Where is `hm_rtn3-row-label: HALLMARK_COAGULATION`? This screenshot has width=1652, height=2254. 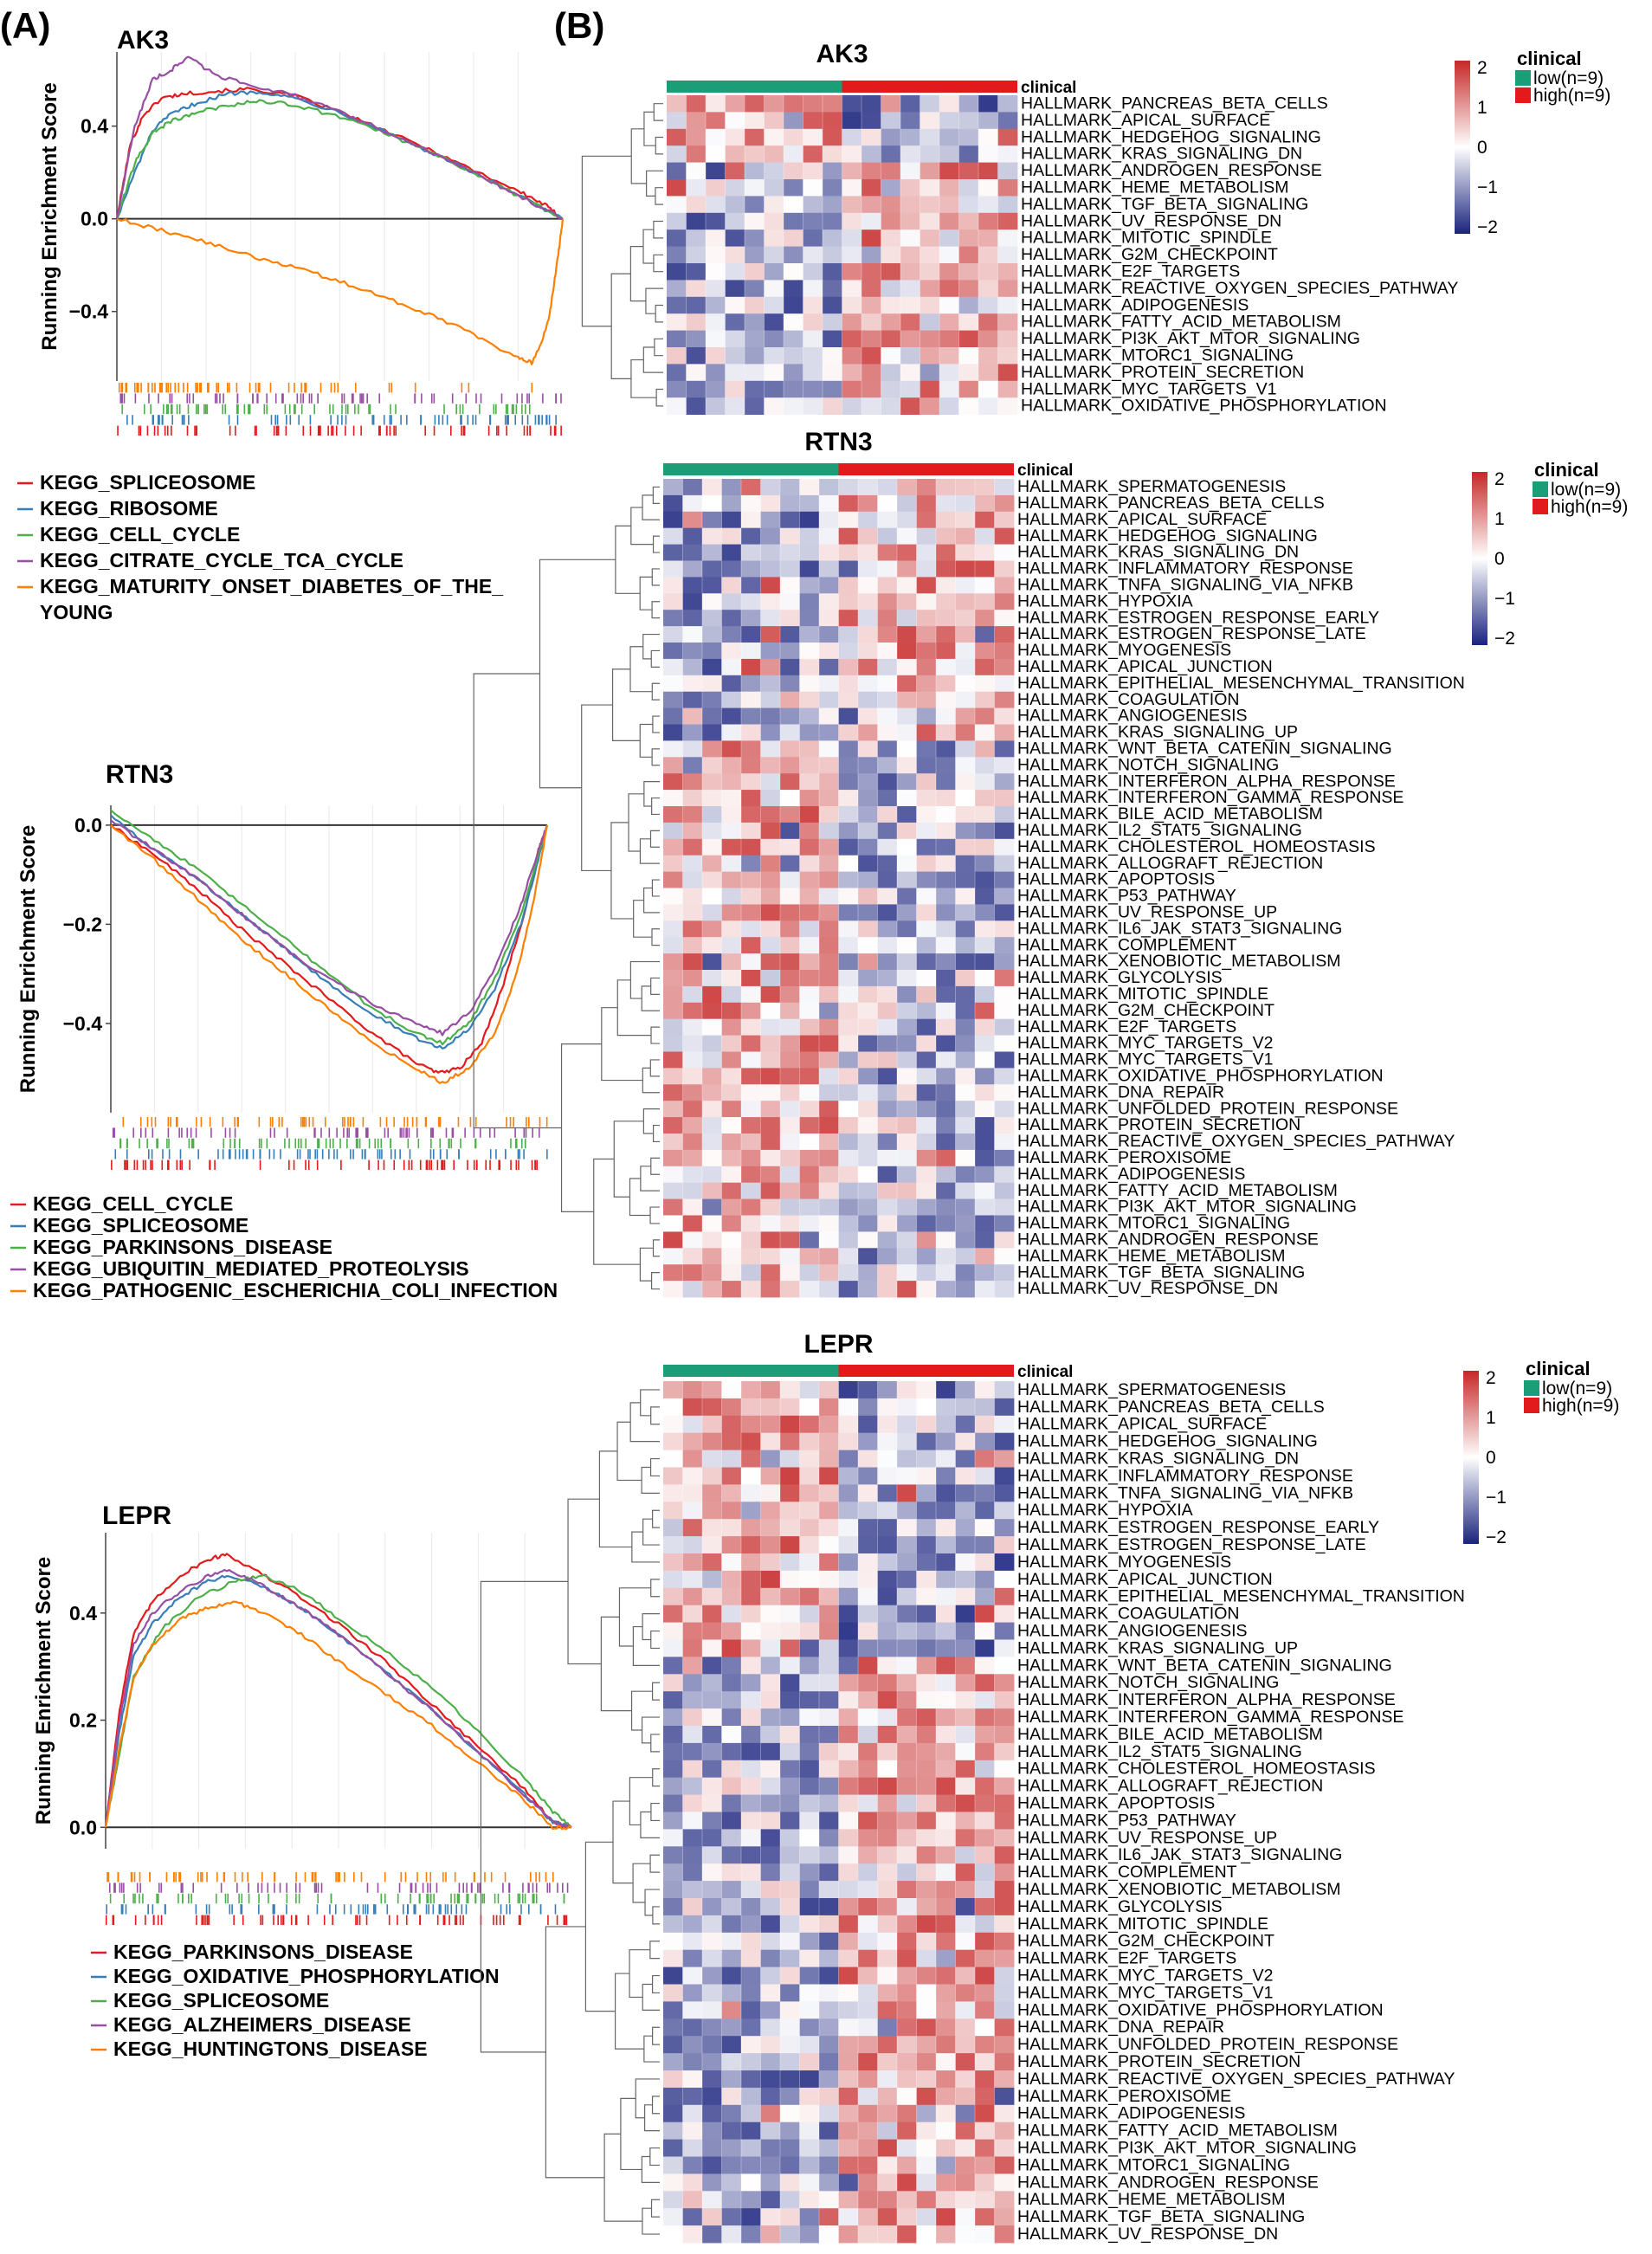 hm_rtn3-row-label: HALLMARK_COAGULATION is located at coordinates (1128, 699).